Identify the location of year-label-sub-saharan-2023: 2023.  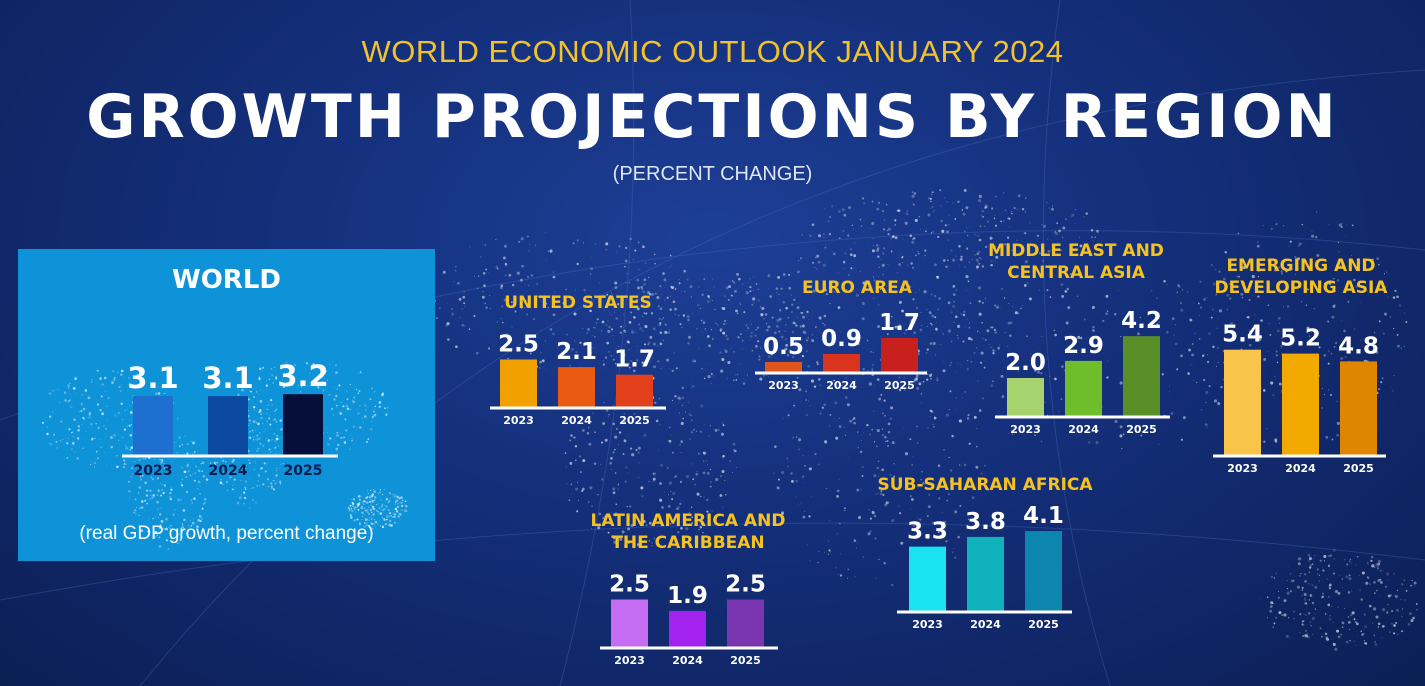
(927, 624).